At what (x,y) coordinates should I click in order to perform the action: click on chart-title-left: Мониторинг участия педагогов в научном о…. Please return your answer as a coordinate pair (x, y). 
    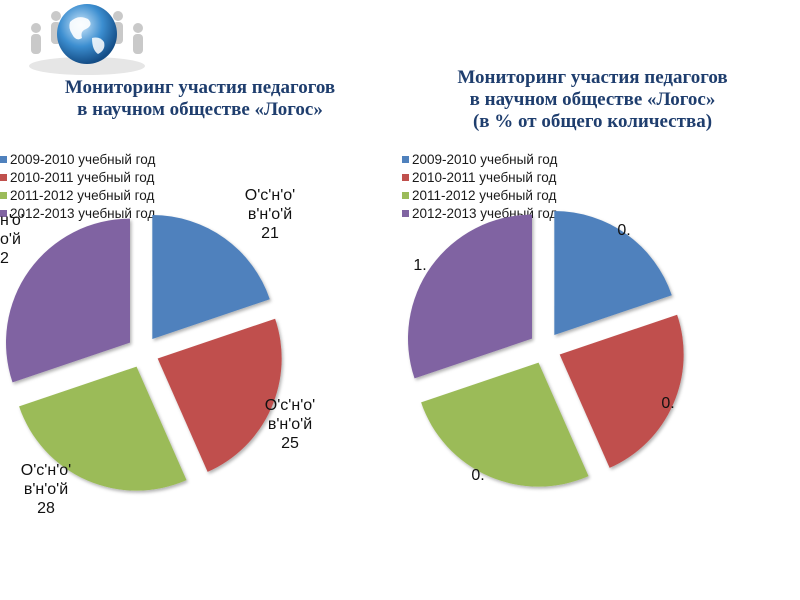
    Looking at the image, I should click on (200, 99).